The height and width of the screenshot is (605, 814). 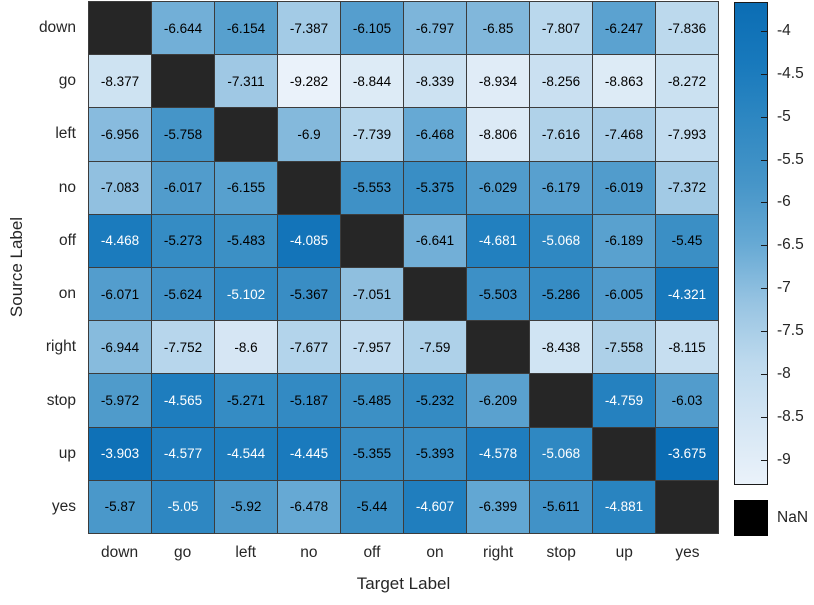 What do you see at coordinates (67, 187) in the screenshot?
I see `y-tick-label: no` at bounding box center [67, 187].